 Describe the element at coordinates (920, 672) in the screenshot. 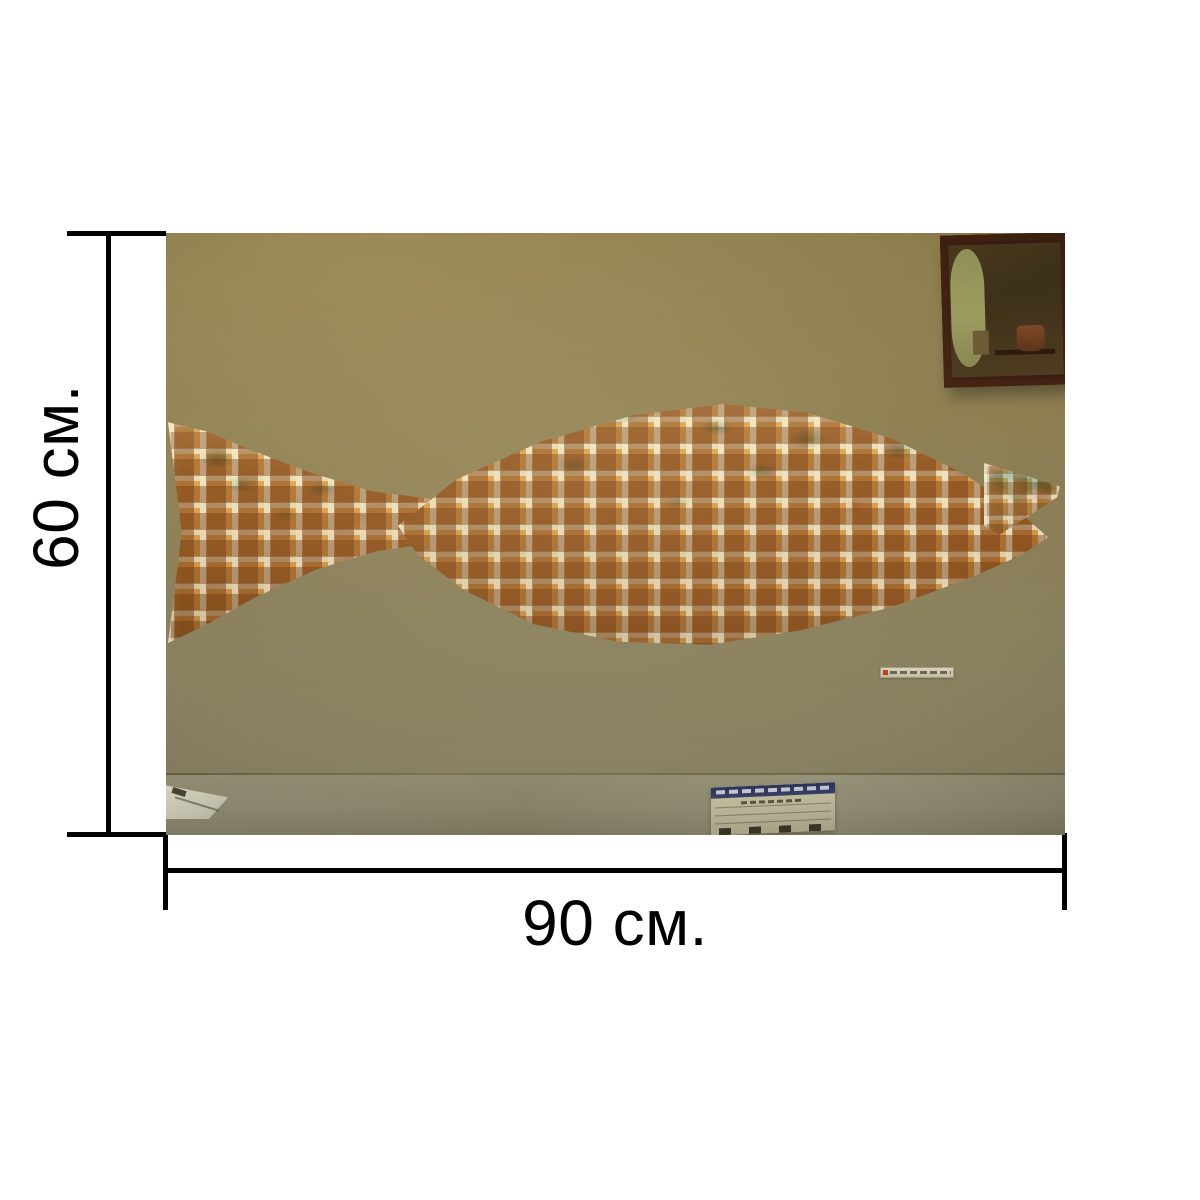

I see `wall-label-text` at that location.